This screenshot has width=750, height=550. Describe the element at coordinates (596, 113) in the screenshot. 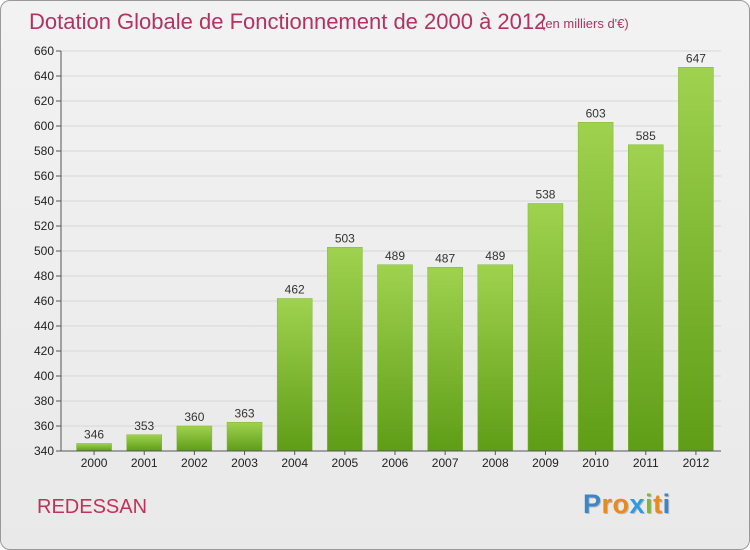

I see `data-label: 603` at that location.